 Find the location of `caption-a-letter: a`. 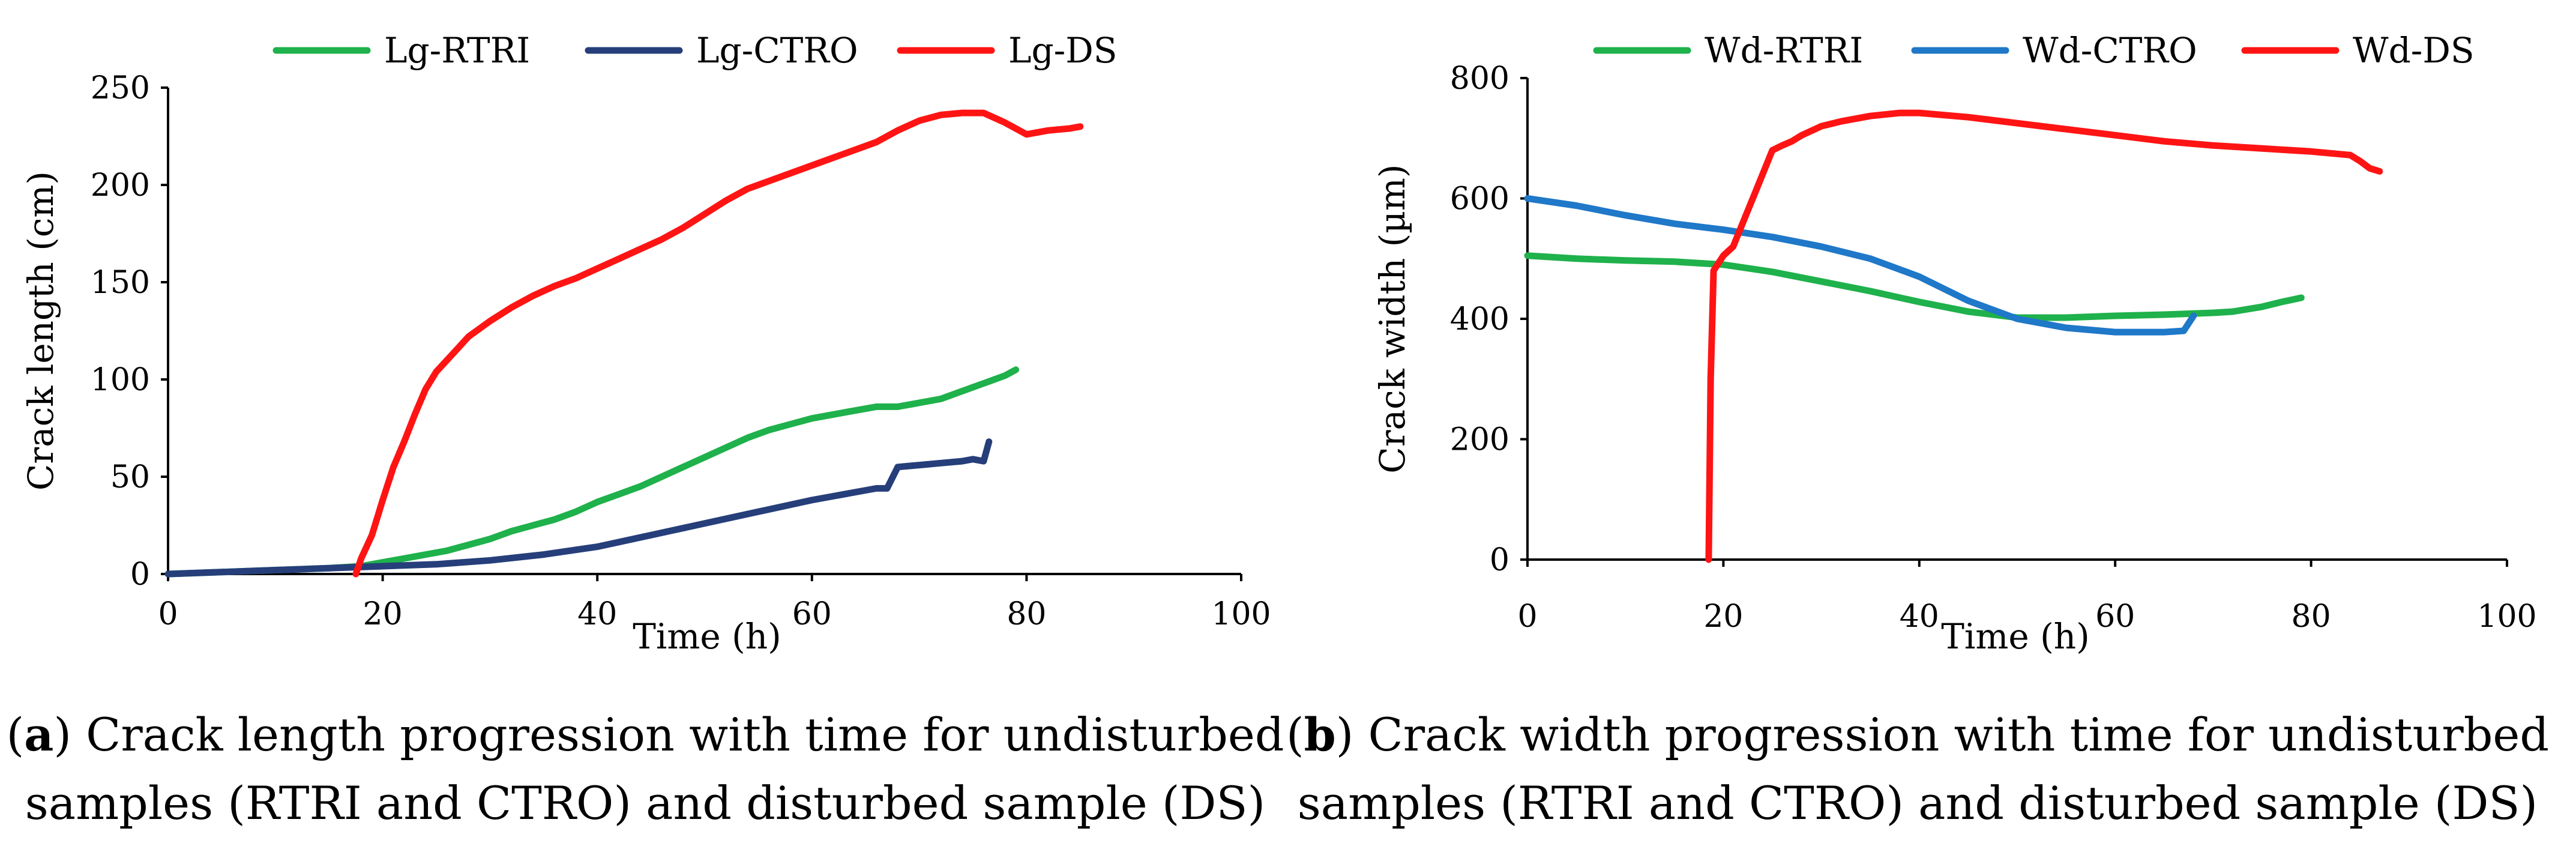

caption-a-letter: a is located at coordinates (38, 734).